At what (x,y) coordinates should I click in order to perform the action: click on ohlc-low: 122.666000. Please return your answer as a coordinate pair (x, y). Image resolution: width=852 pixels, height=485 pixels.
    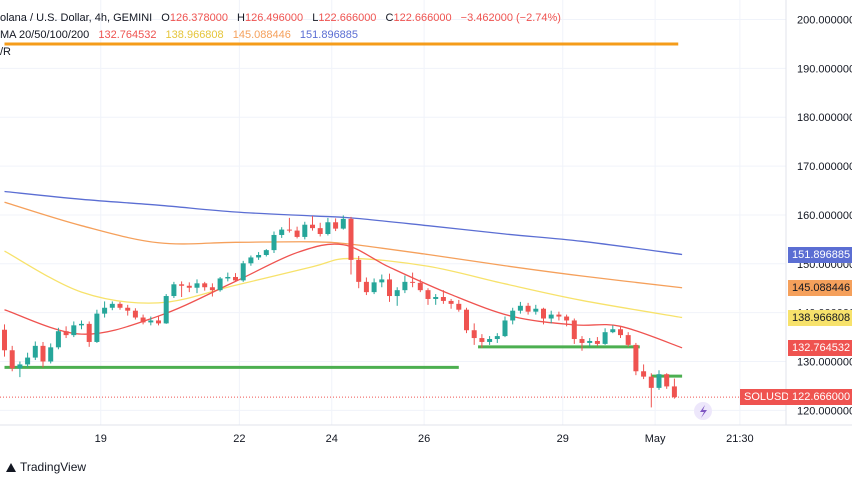
    Looking at the image, I should click on (347, 18).